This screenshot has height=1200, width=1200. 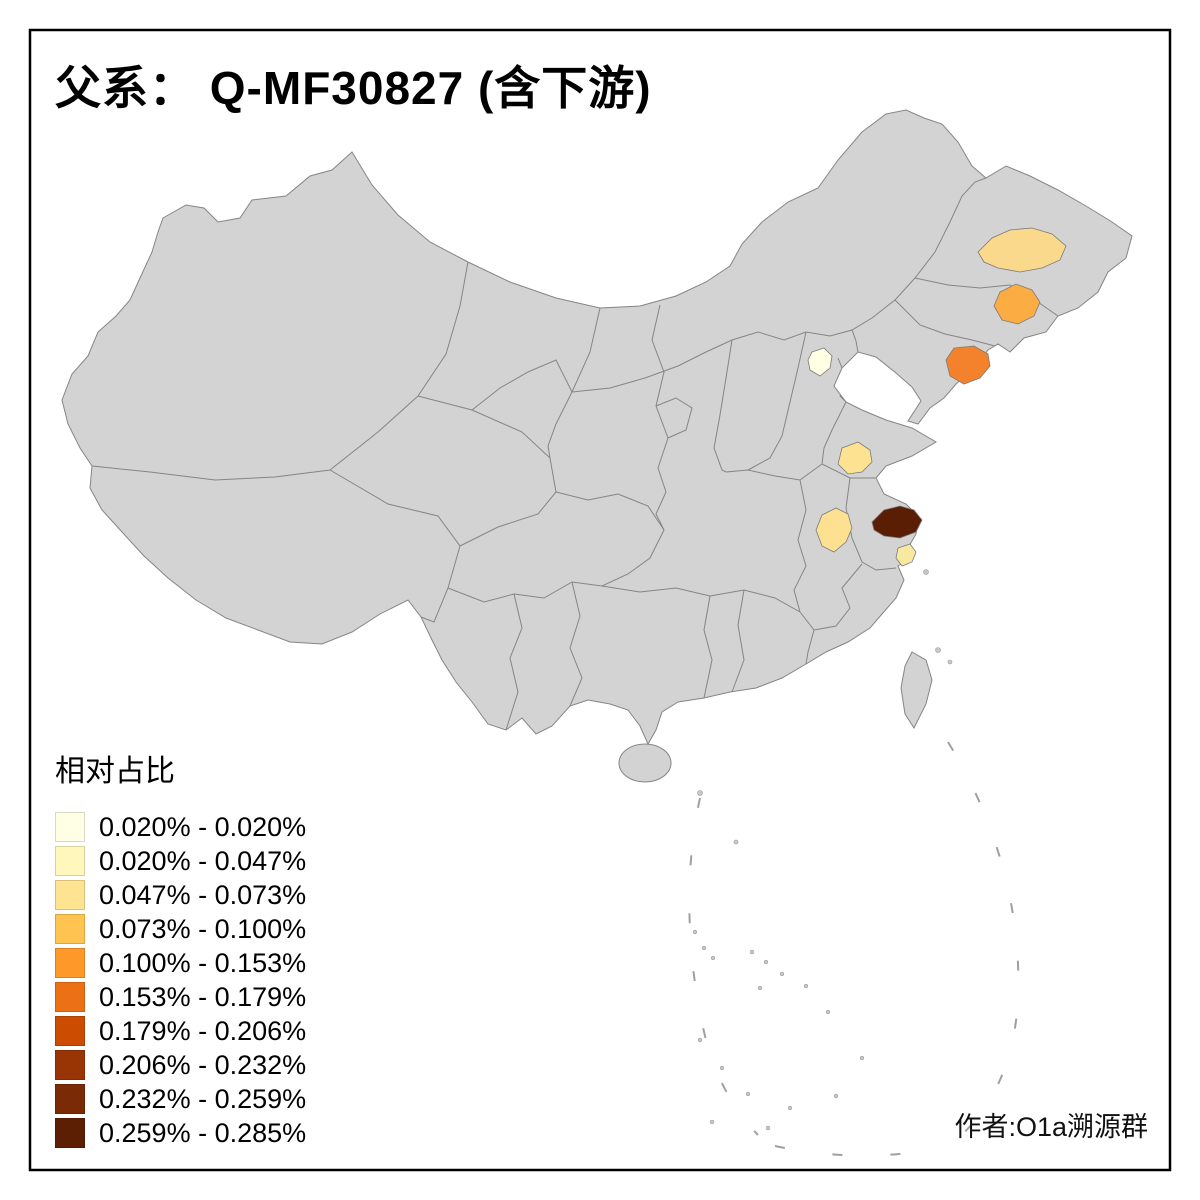 What do you see at coordinates (203, 1133) in the screenshot?
I see `legend-class-label: 0.259% - 0.285%` at bounding box center [203, 1133].